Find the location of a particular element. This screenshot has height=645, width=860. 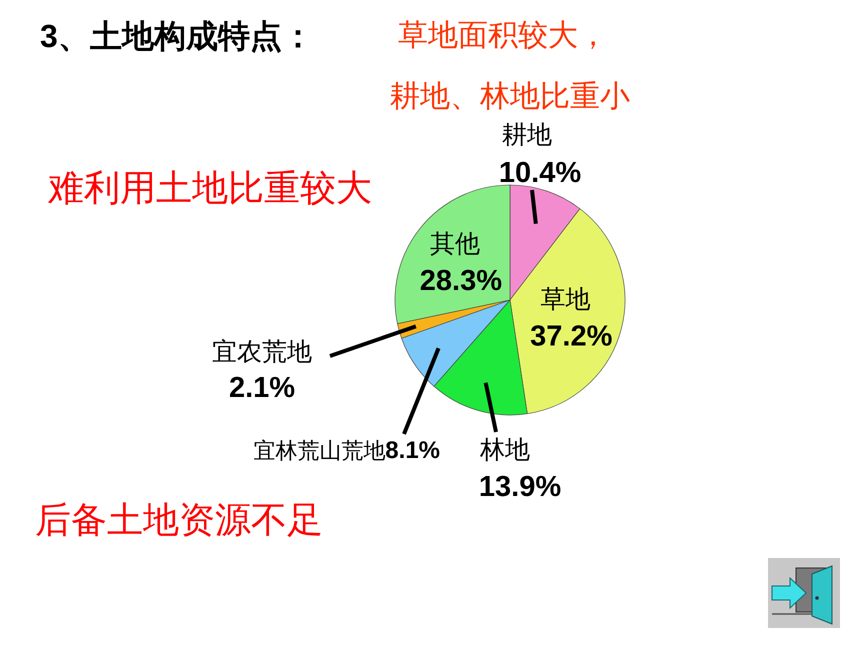

text: 后备土地资源不足 is located at coordinates (179, 519).